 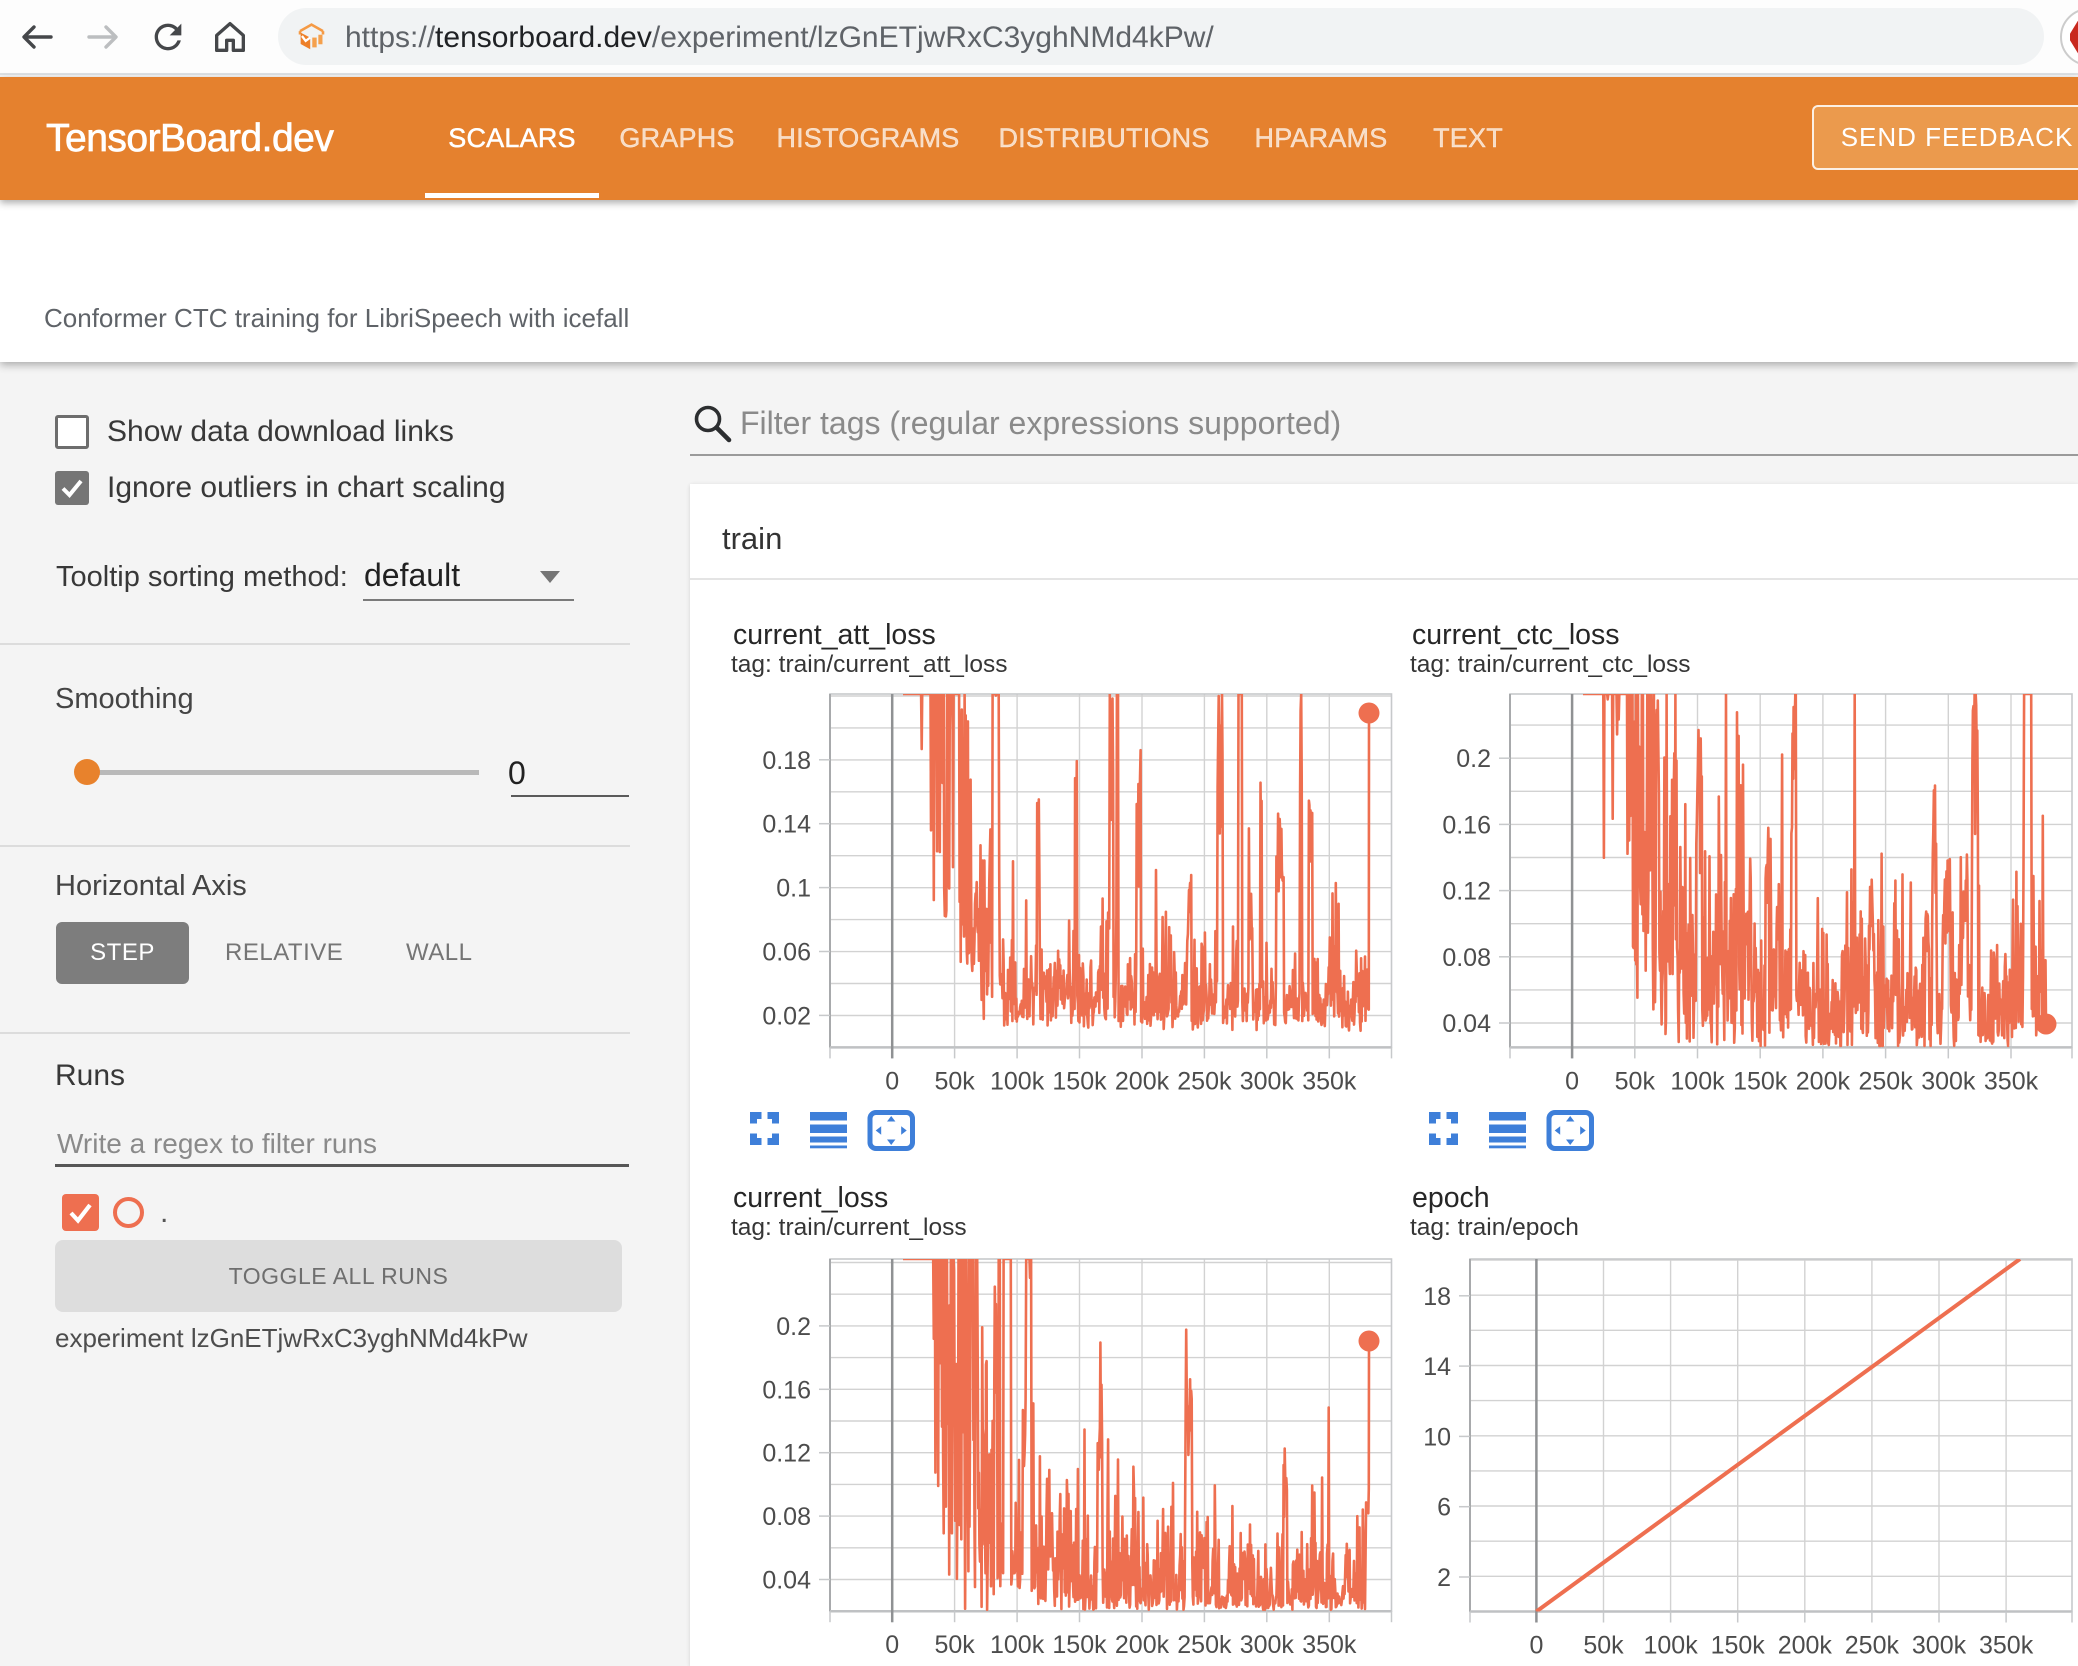 What do you see at coordinates (1444, 1578) in the screenshot?
I see `svg-text: 2` at bounding box center [1444, 1578].